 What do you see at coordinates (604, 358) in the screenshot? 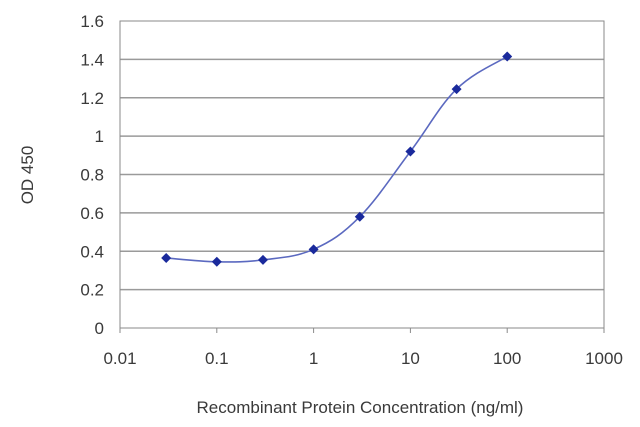
I see `x-tick-label: 1000` at bounding box center [604, 358].